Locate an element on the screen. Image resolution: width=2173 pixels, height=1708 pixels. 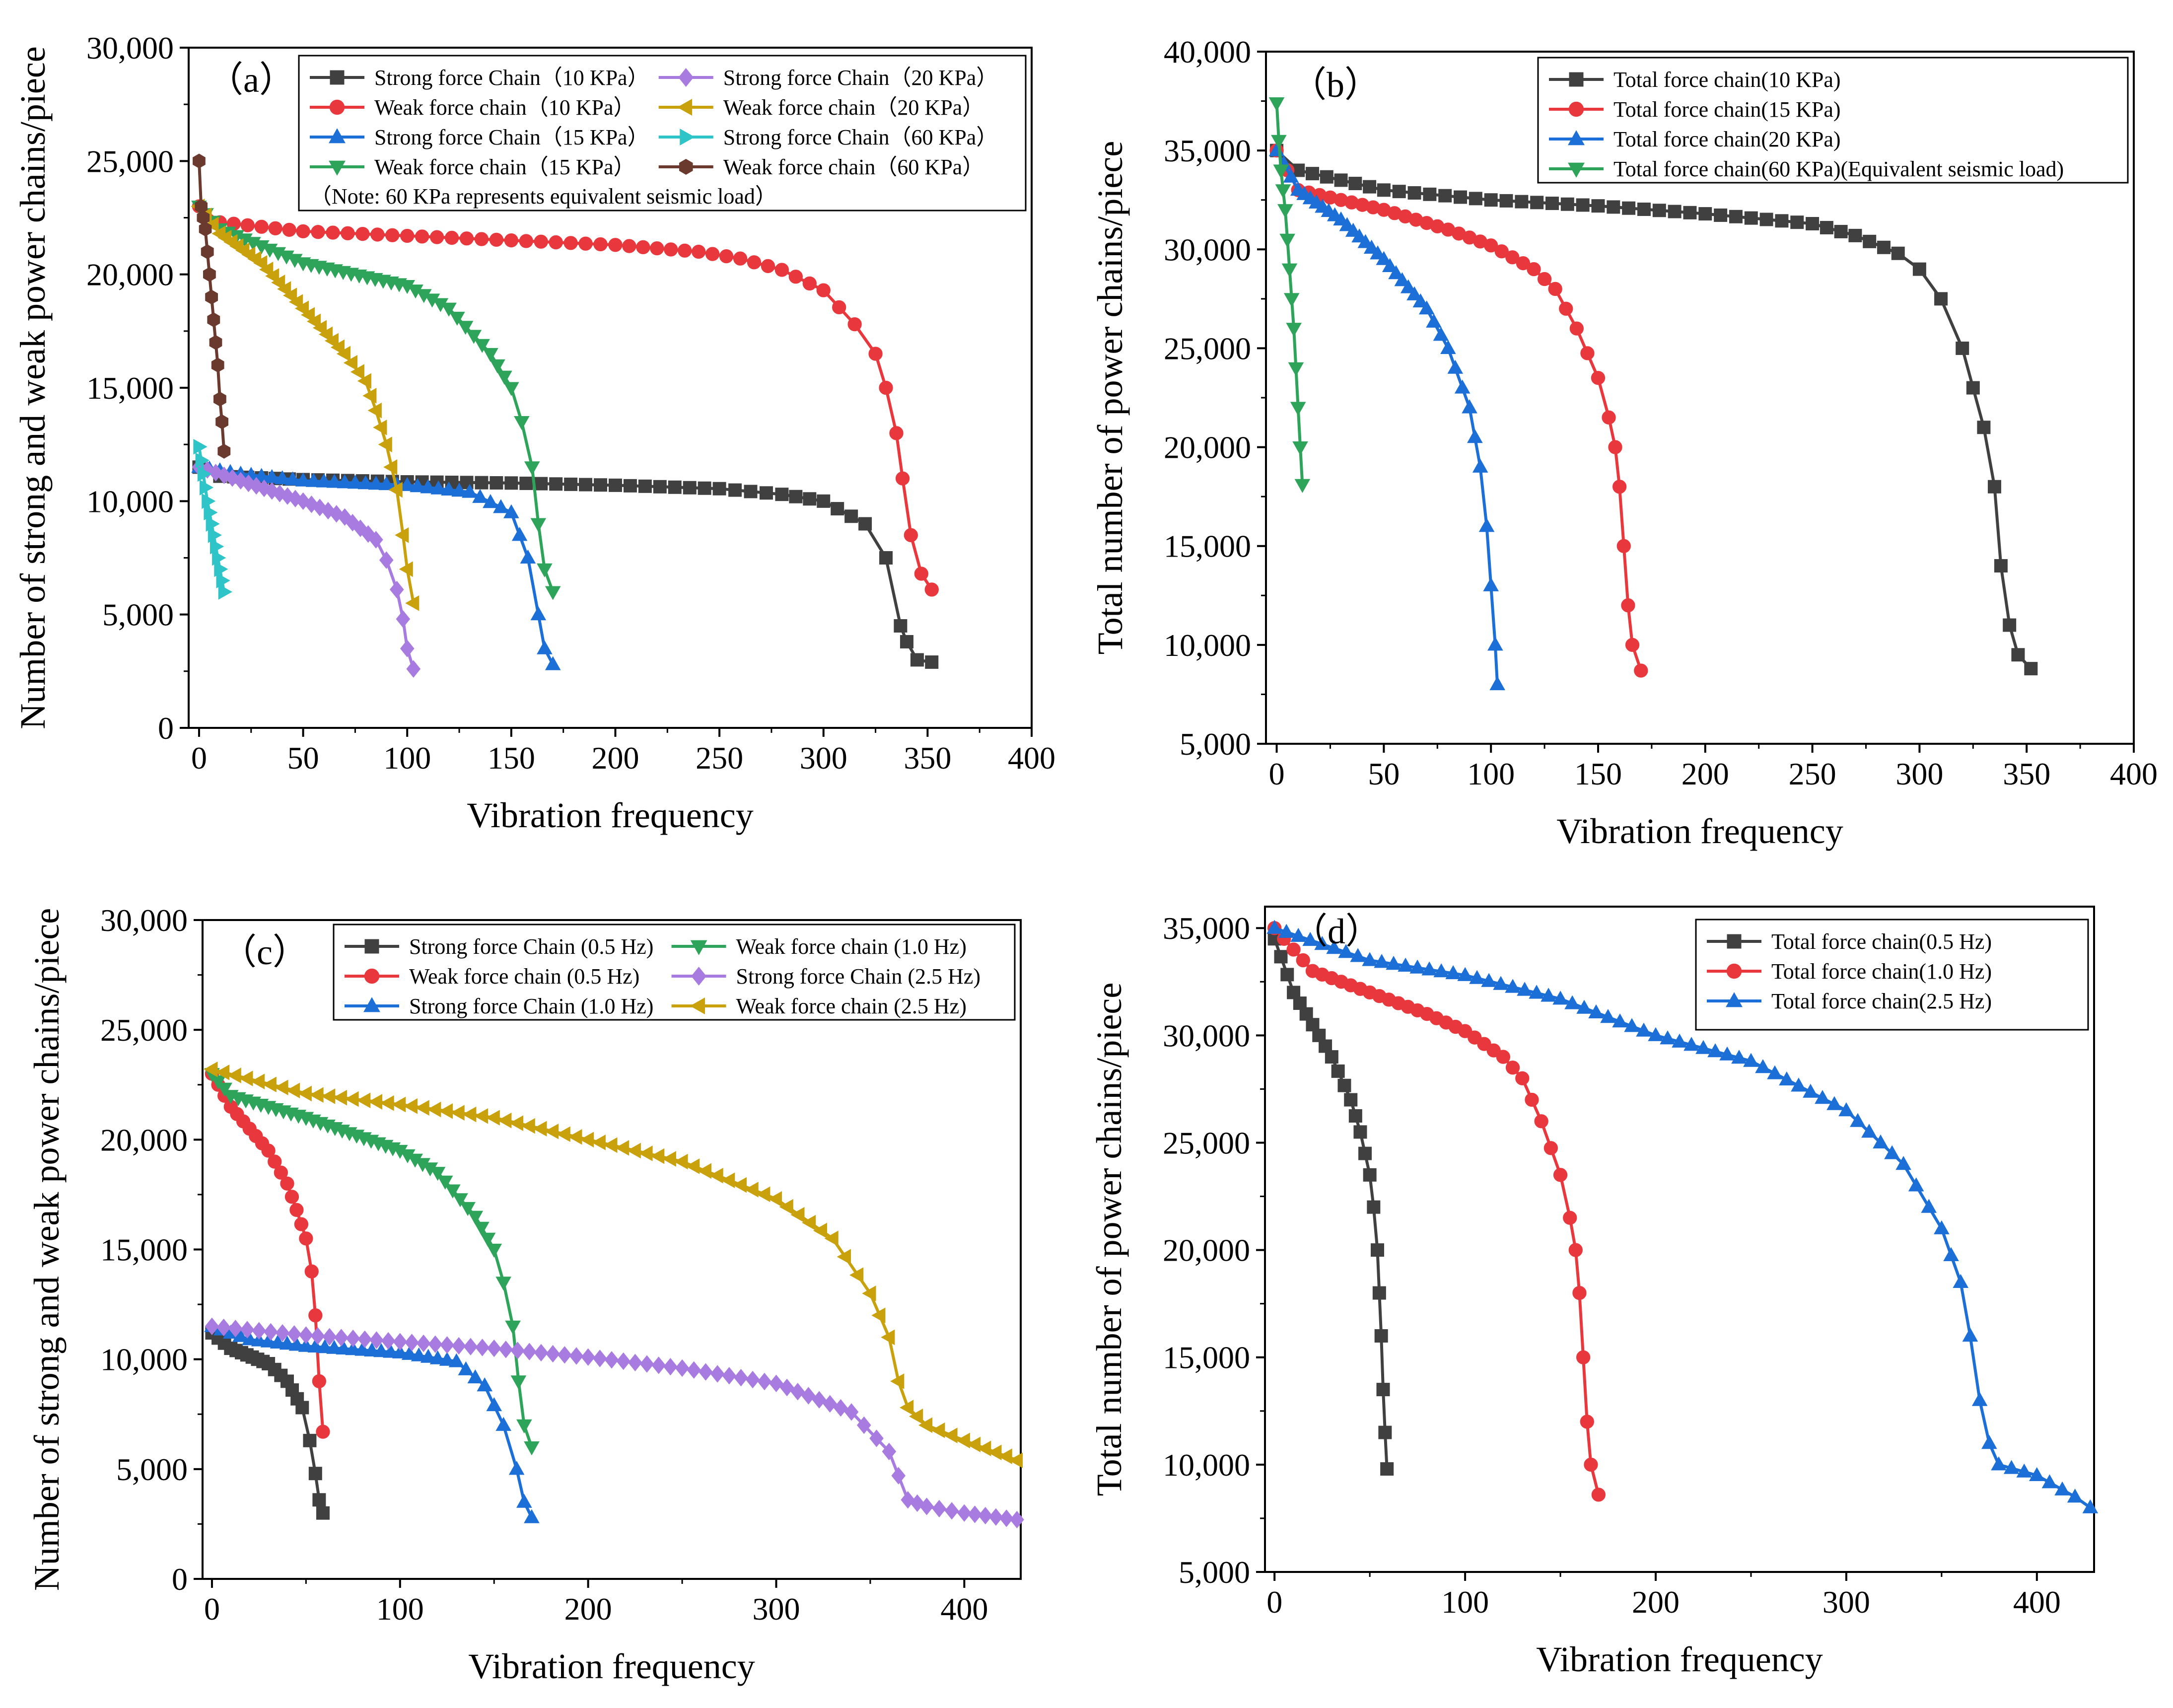
legend-item: Strong force Chain（60 KPa） is located at coordinates (828, 137).